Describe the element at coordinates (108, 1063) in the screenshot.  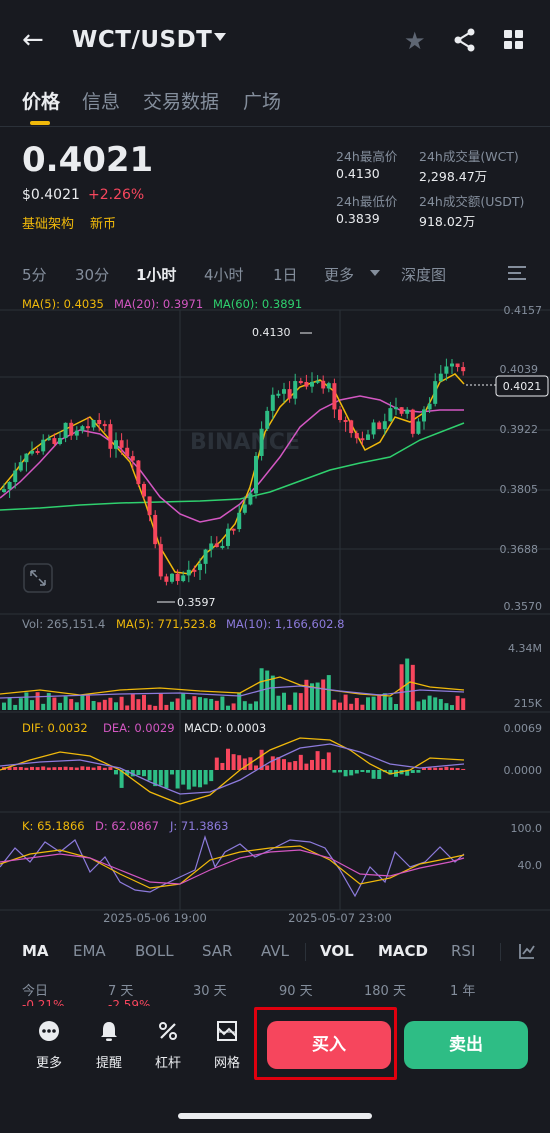
I see `alert-label: 提醒` at that location.